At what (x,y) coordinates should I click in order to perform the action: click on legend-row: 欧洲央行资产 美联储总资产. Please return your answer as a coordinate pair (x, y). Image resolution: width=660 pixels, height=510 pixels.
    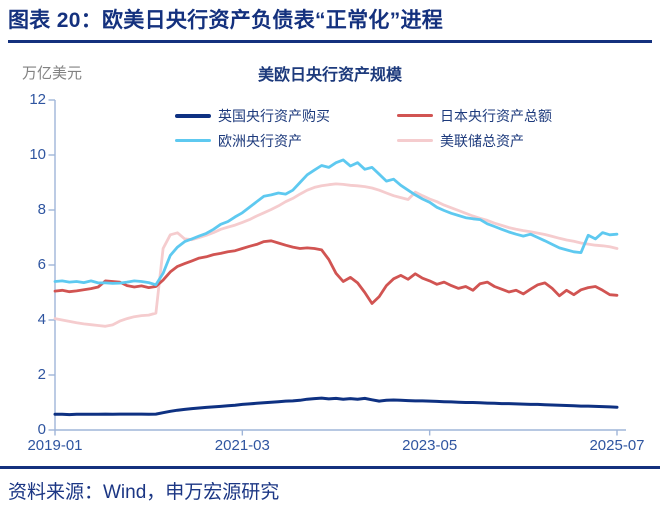
    Looking at the image, I should click on (363, 140).